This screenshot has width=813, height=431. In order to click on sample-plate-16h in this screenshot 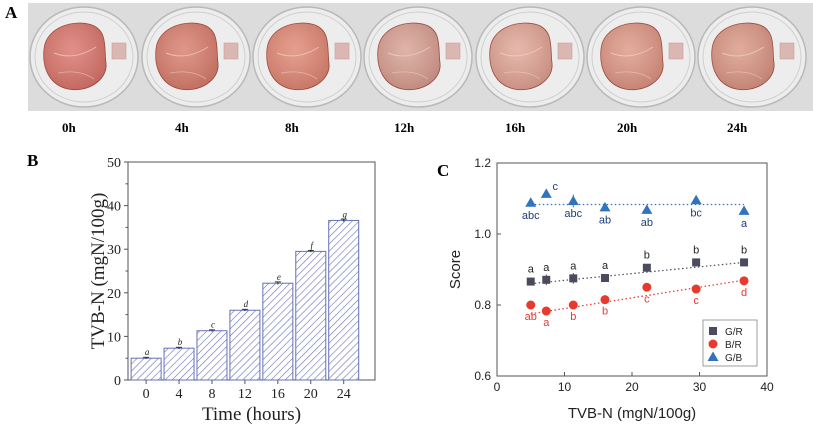, I will do `click(530, 57)`.